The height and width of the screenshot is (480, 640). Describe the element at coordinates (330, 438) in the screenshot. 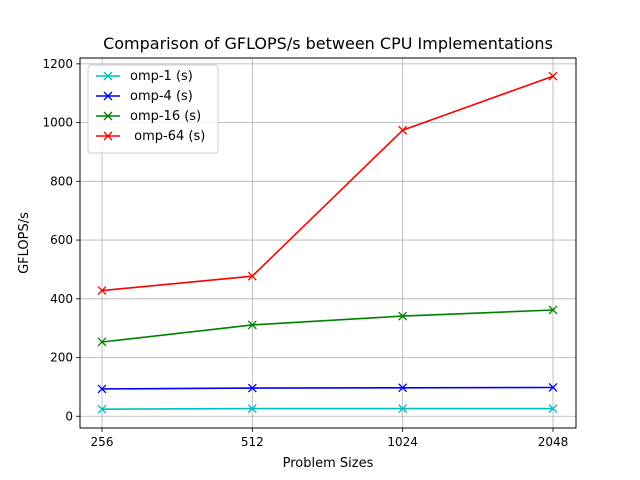

I see `x-axis: 256 512 1024 2048` at that location.